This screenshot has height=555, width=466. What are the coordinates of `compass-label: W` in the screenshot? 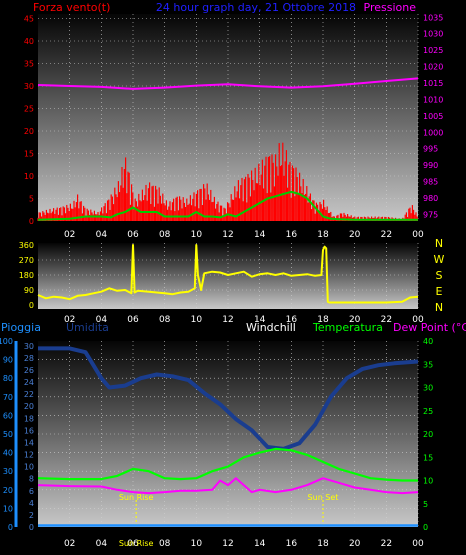 It's located at (439, 259).